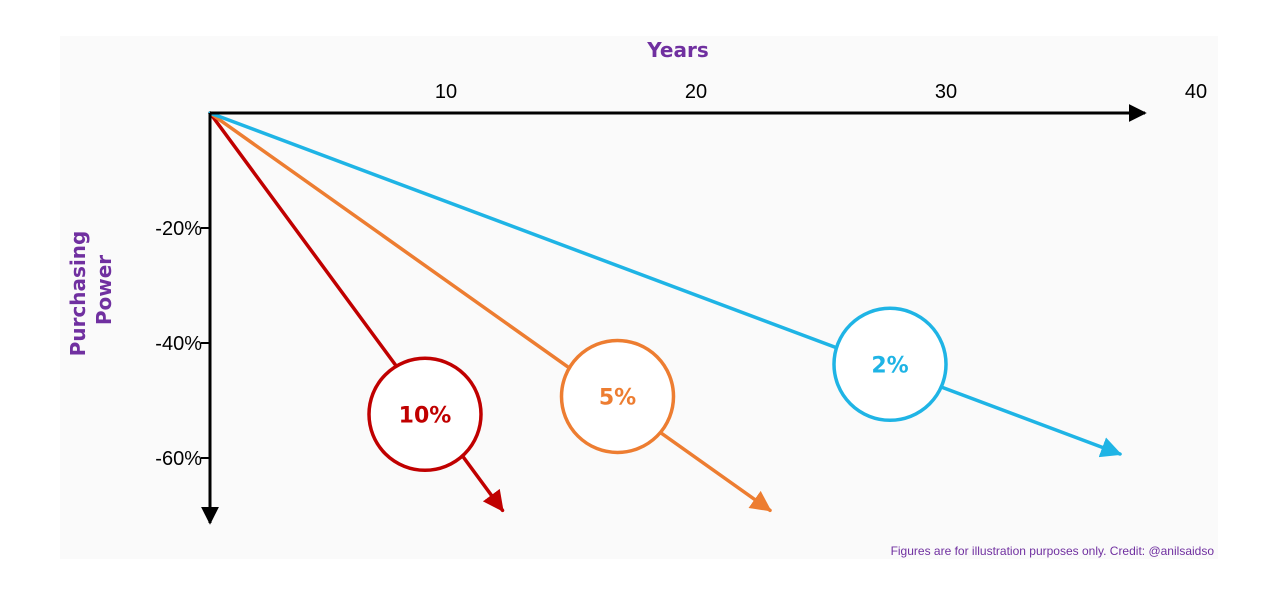  What do you see at coordinates (946, 92) in the screenshot?
I see `x-tick-label: 30` at bounding box center [946, 92].